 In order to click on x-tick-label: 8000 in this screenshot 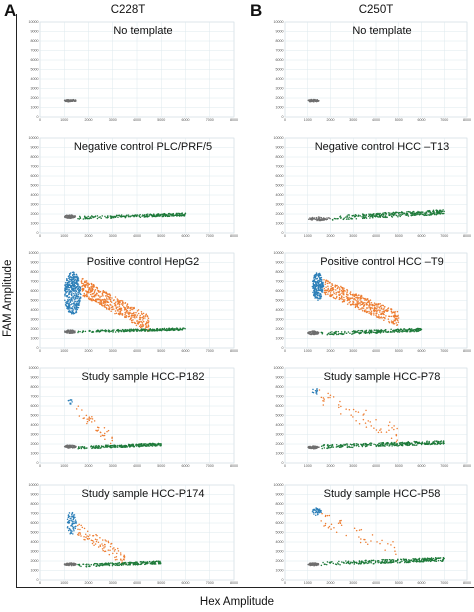, I will do `click(234, 120)`.